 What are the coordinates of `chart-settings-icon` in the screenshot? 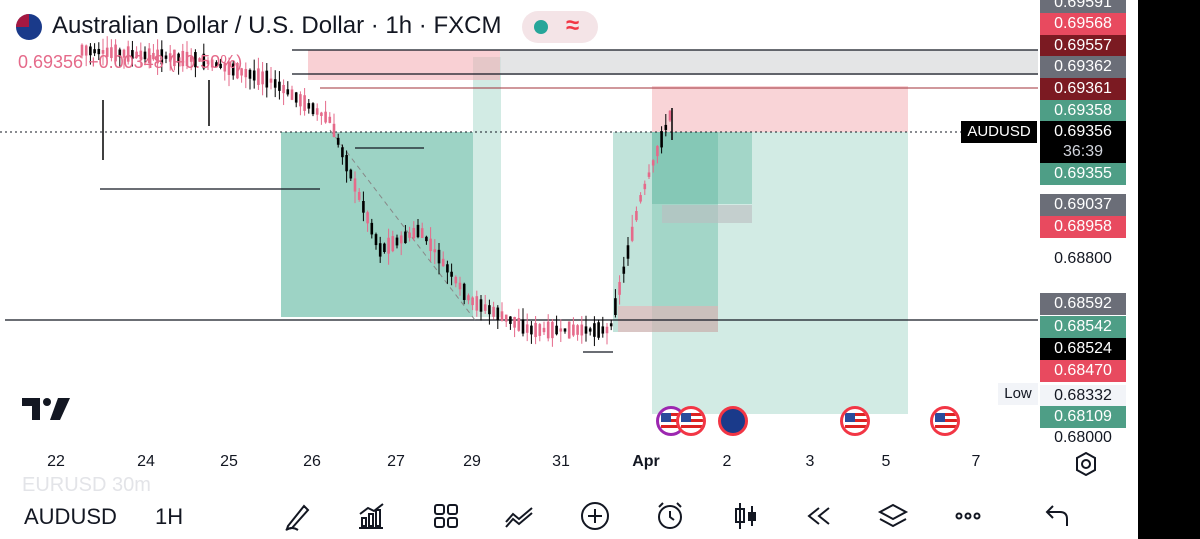 It's located at (1086, 464).